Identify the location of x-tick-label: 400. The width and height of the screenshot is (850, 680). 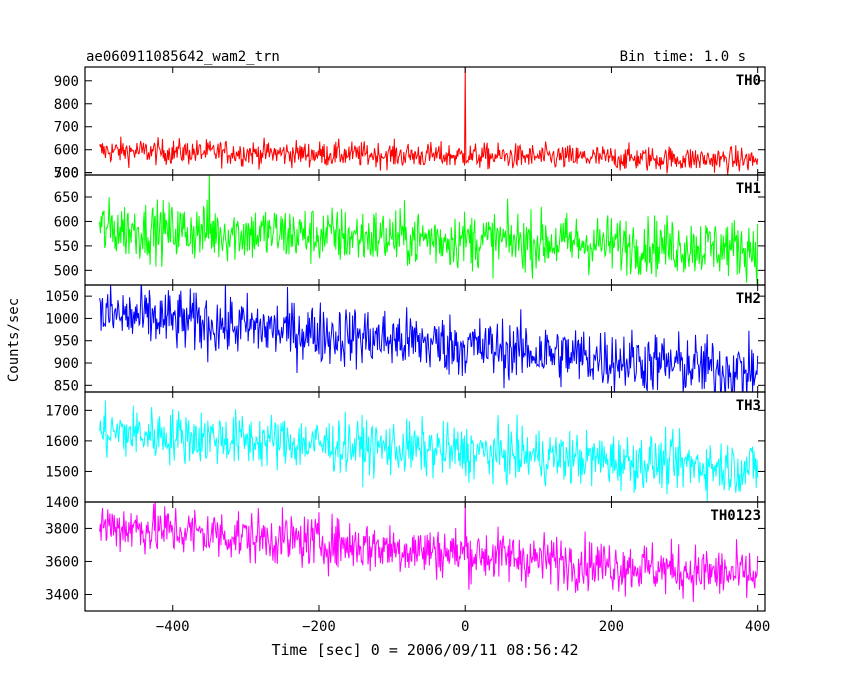
(757, 627).